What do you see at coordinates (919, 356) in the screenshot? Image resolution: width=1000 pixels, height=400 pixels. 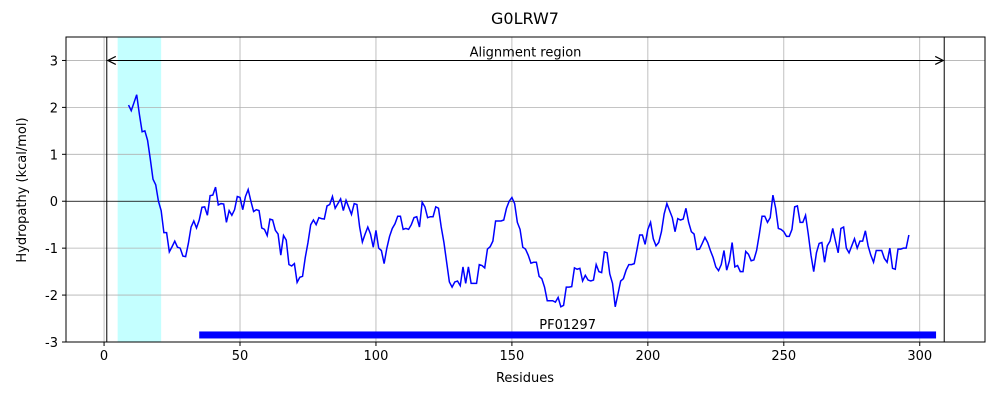 I see `x-tick-label: 300` at bounding box center [919, 356].